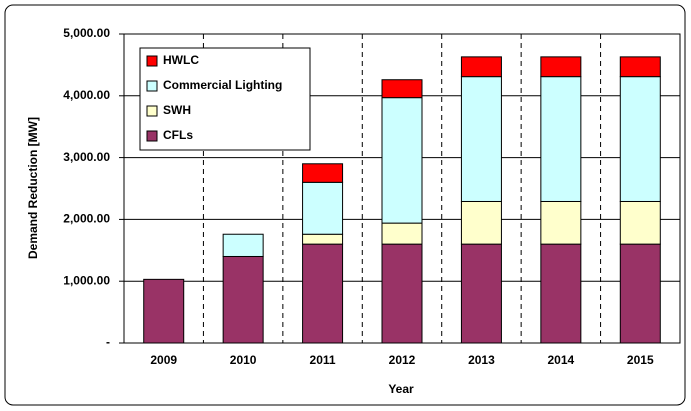 The height and width of the screenshot is (411, 691). What do you see at coordinates (243, 360) in the screenshot?
I see `x-tick-label: 2010` at bounding box center [243, 360].